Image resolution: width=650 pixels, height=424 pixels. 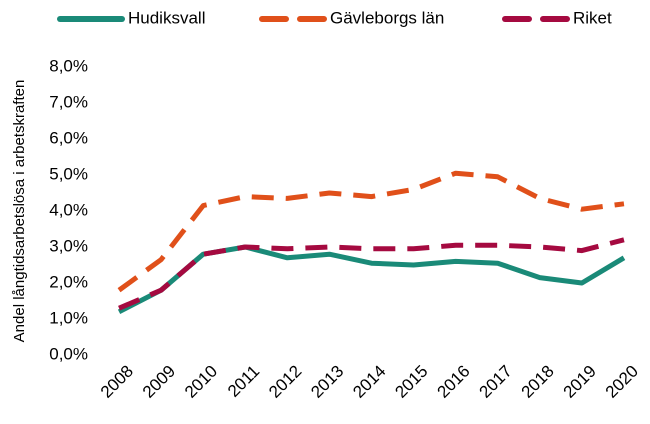 What do you see at coordinates (622, 382) in the screenshot?
I see `x-tick-label: 2020` at bounding box center [622, 382].